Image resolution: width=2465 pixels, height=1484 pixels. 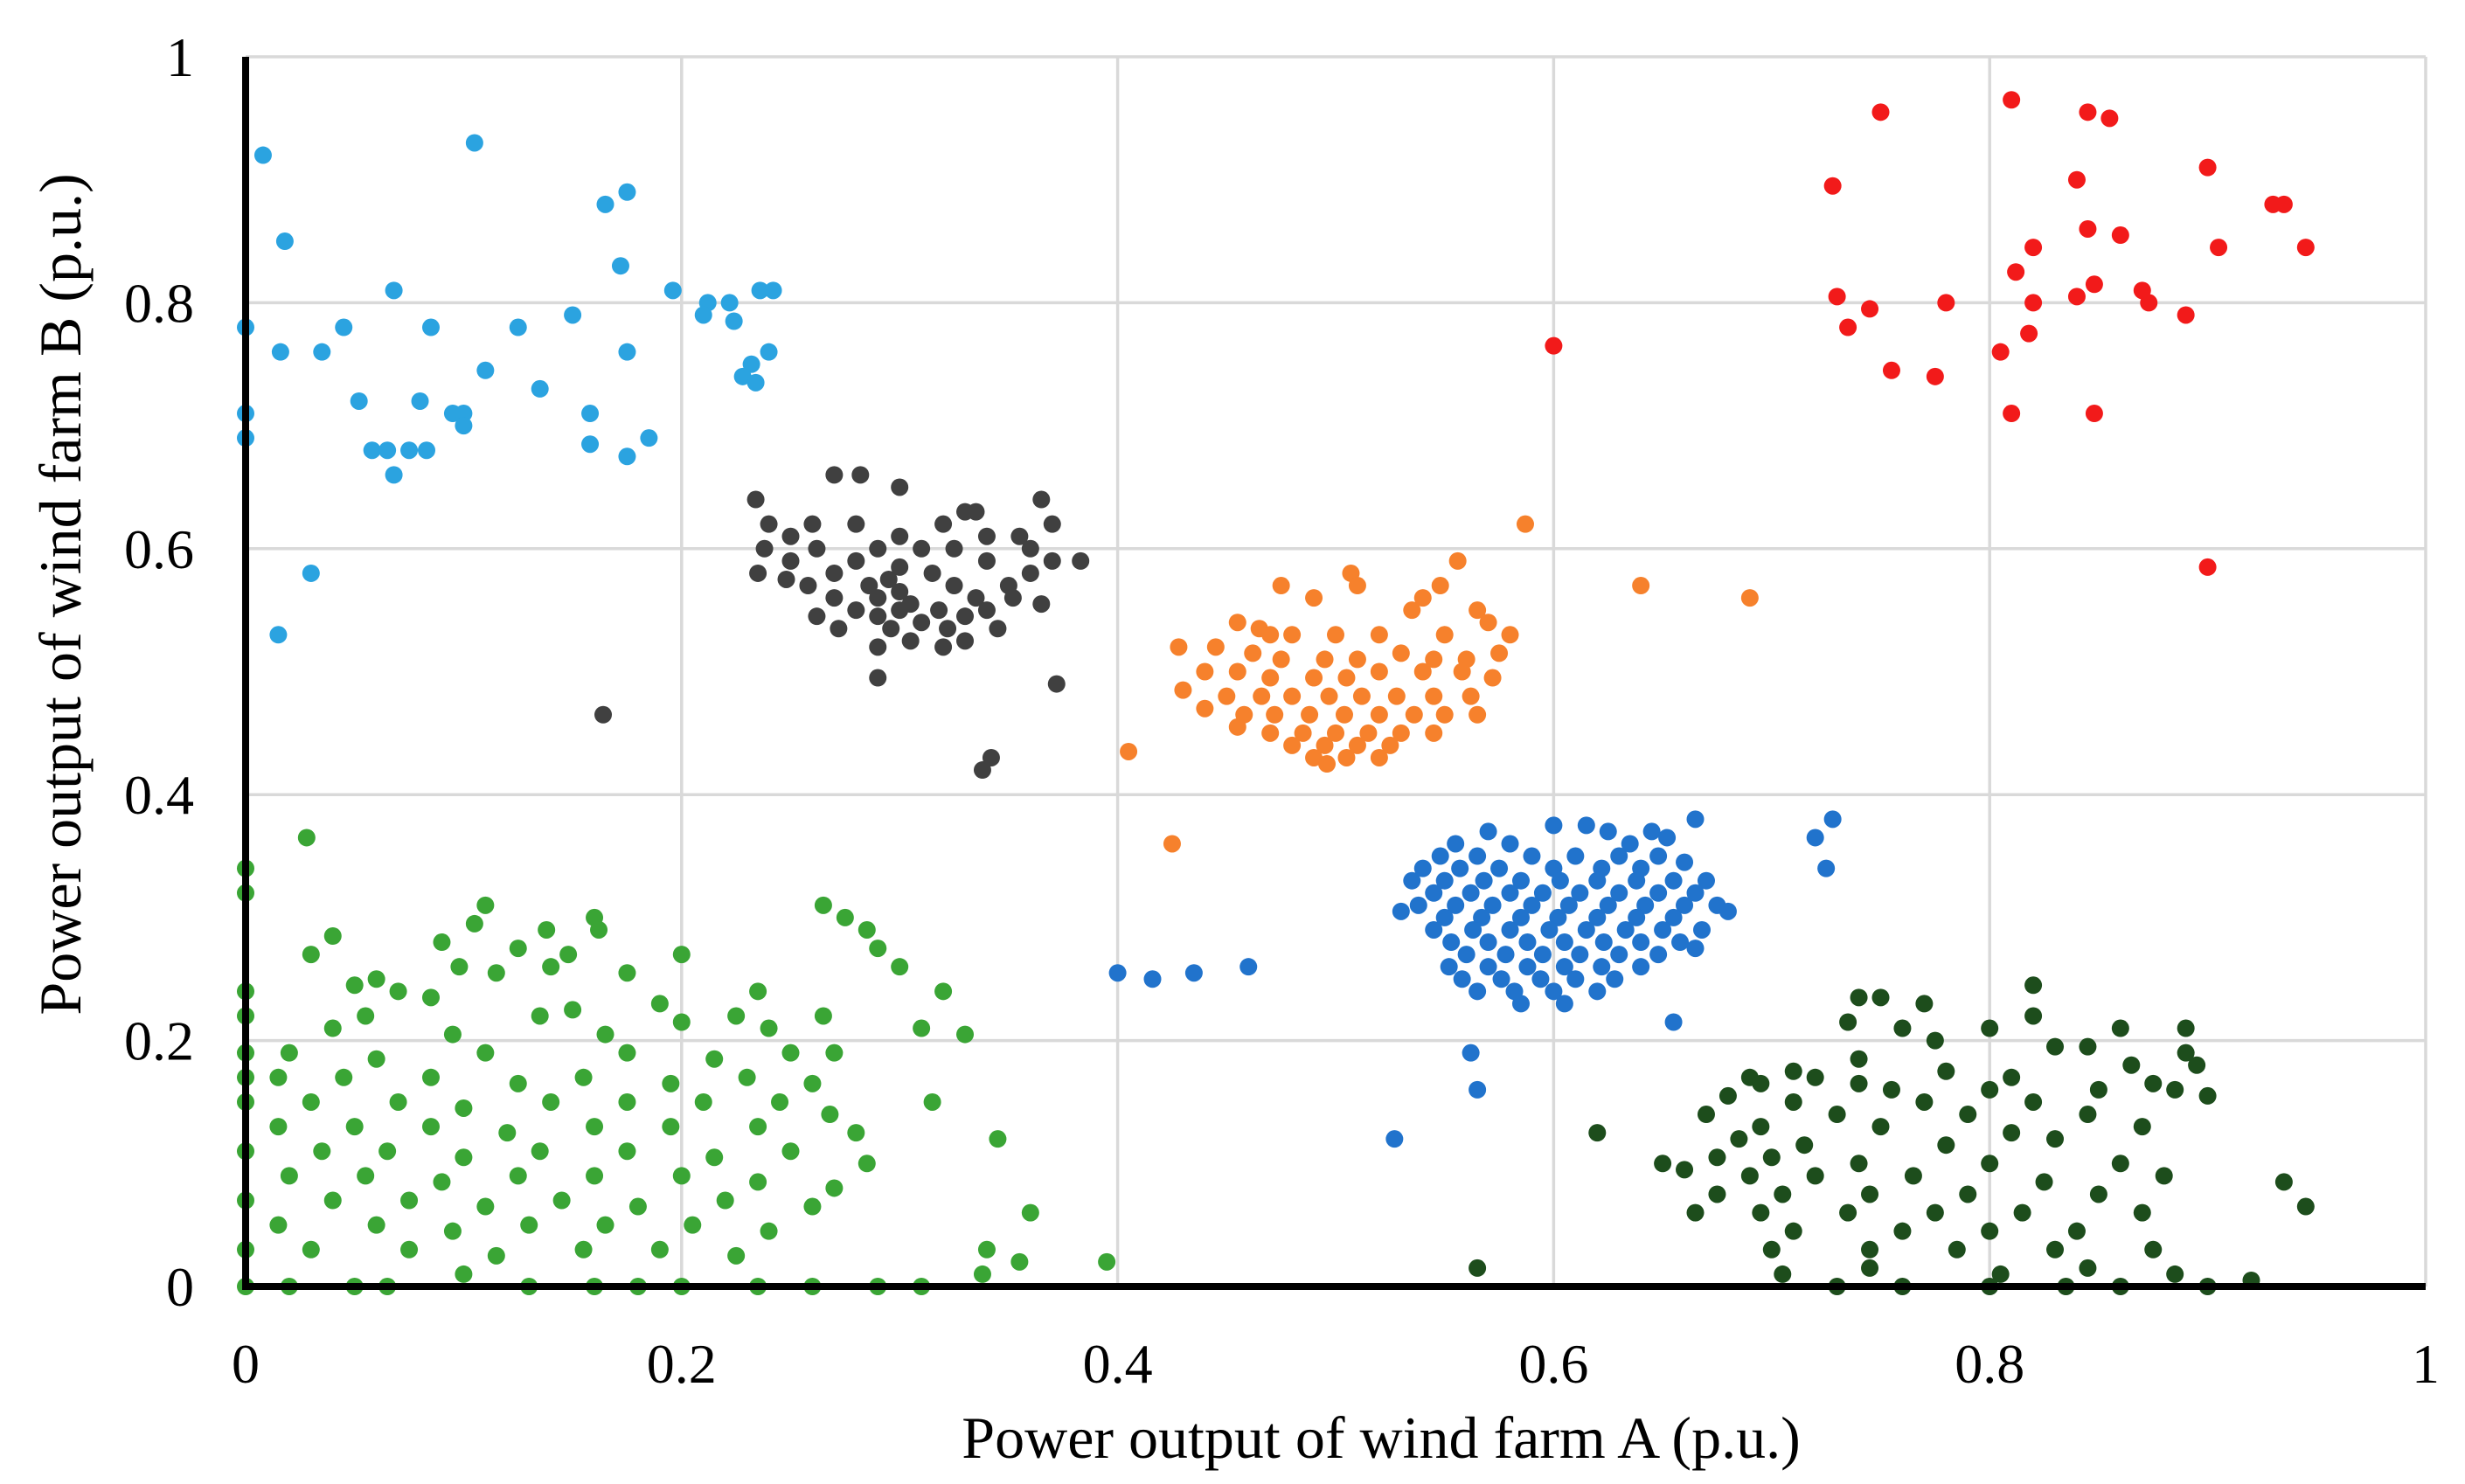 I want to click on series-2-points, so click(x=1439, y=684).